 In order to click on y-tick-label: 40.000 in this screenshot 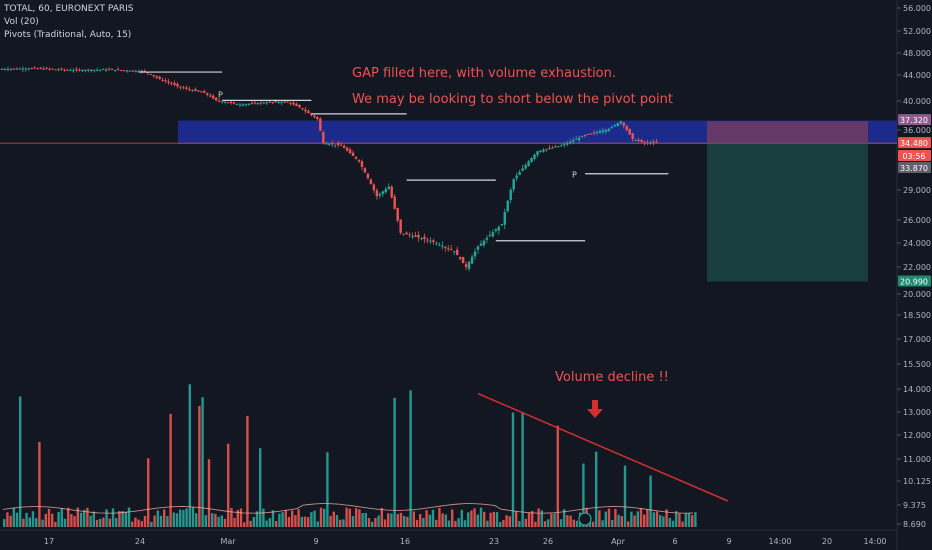, I will do `click(917, 101)`.